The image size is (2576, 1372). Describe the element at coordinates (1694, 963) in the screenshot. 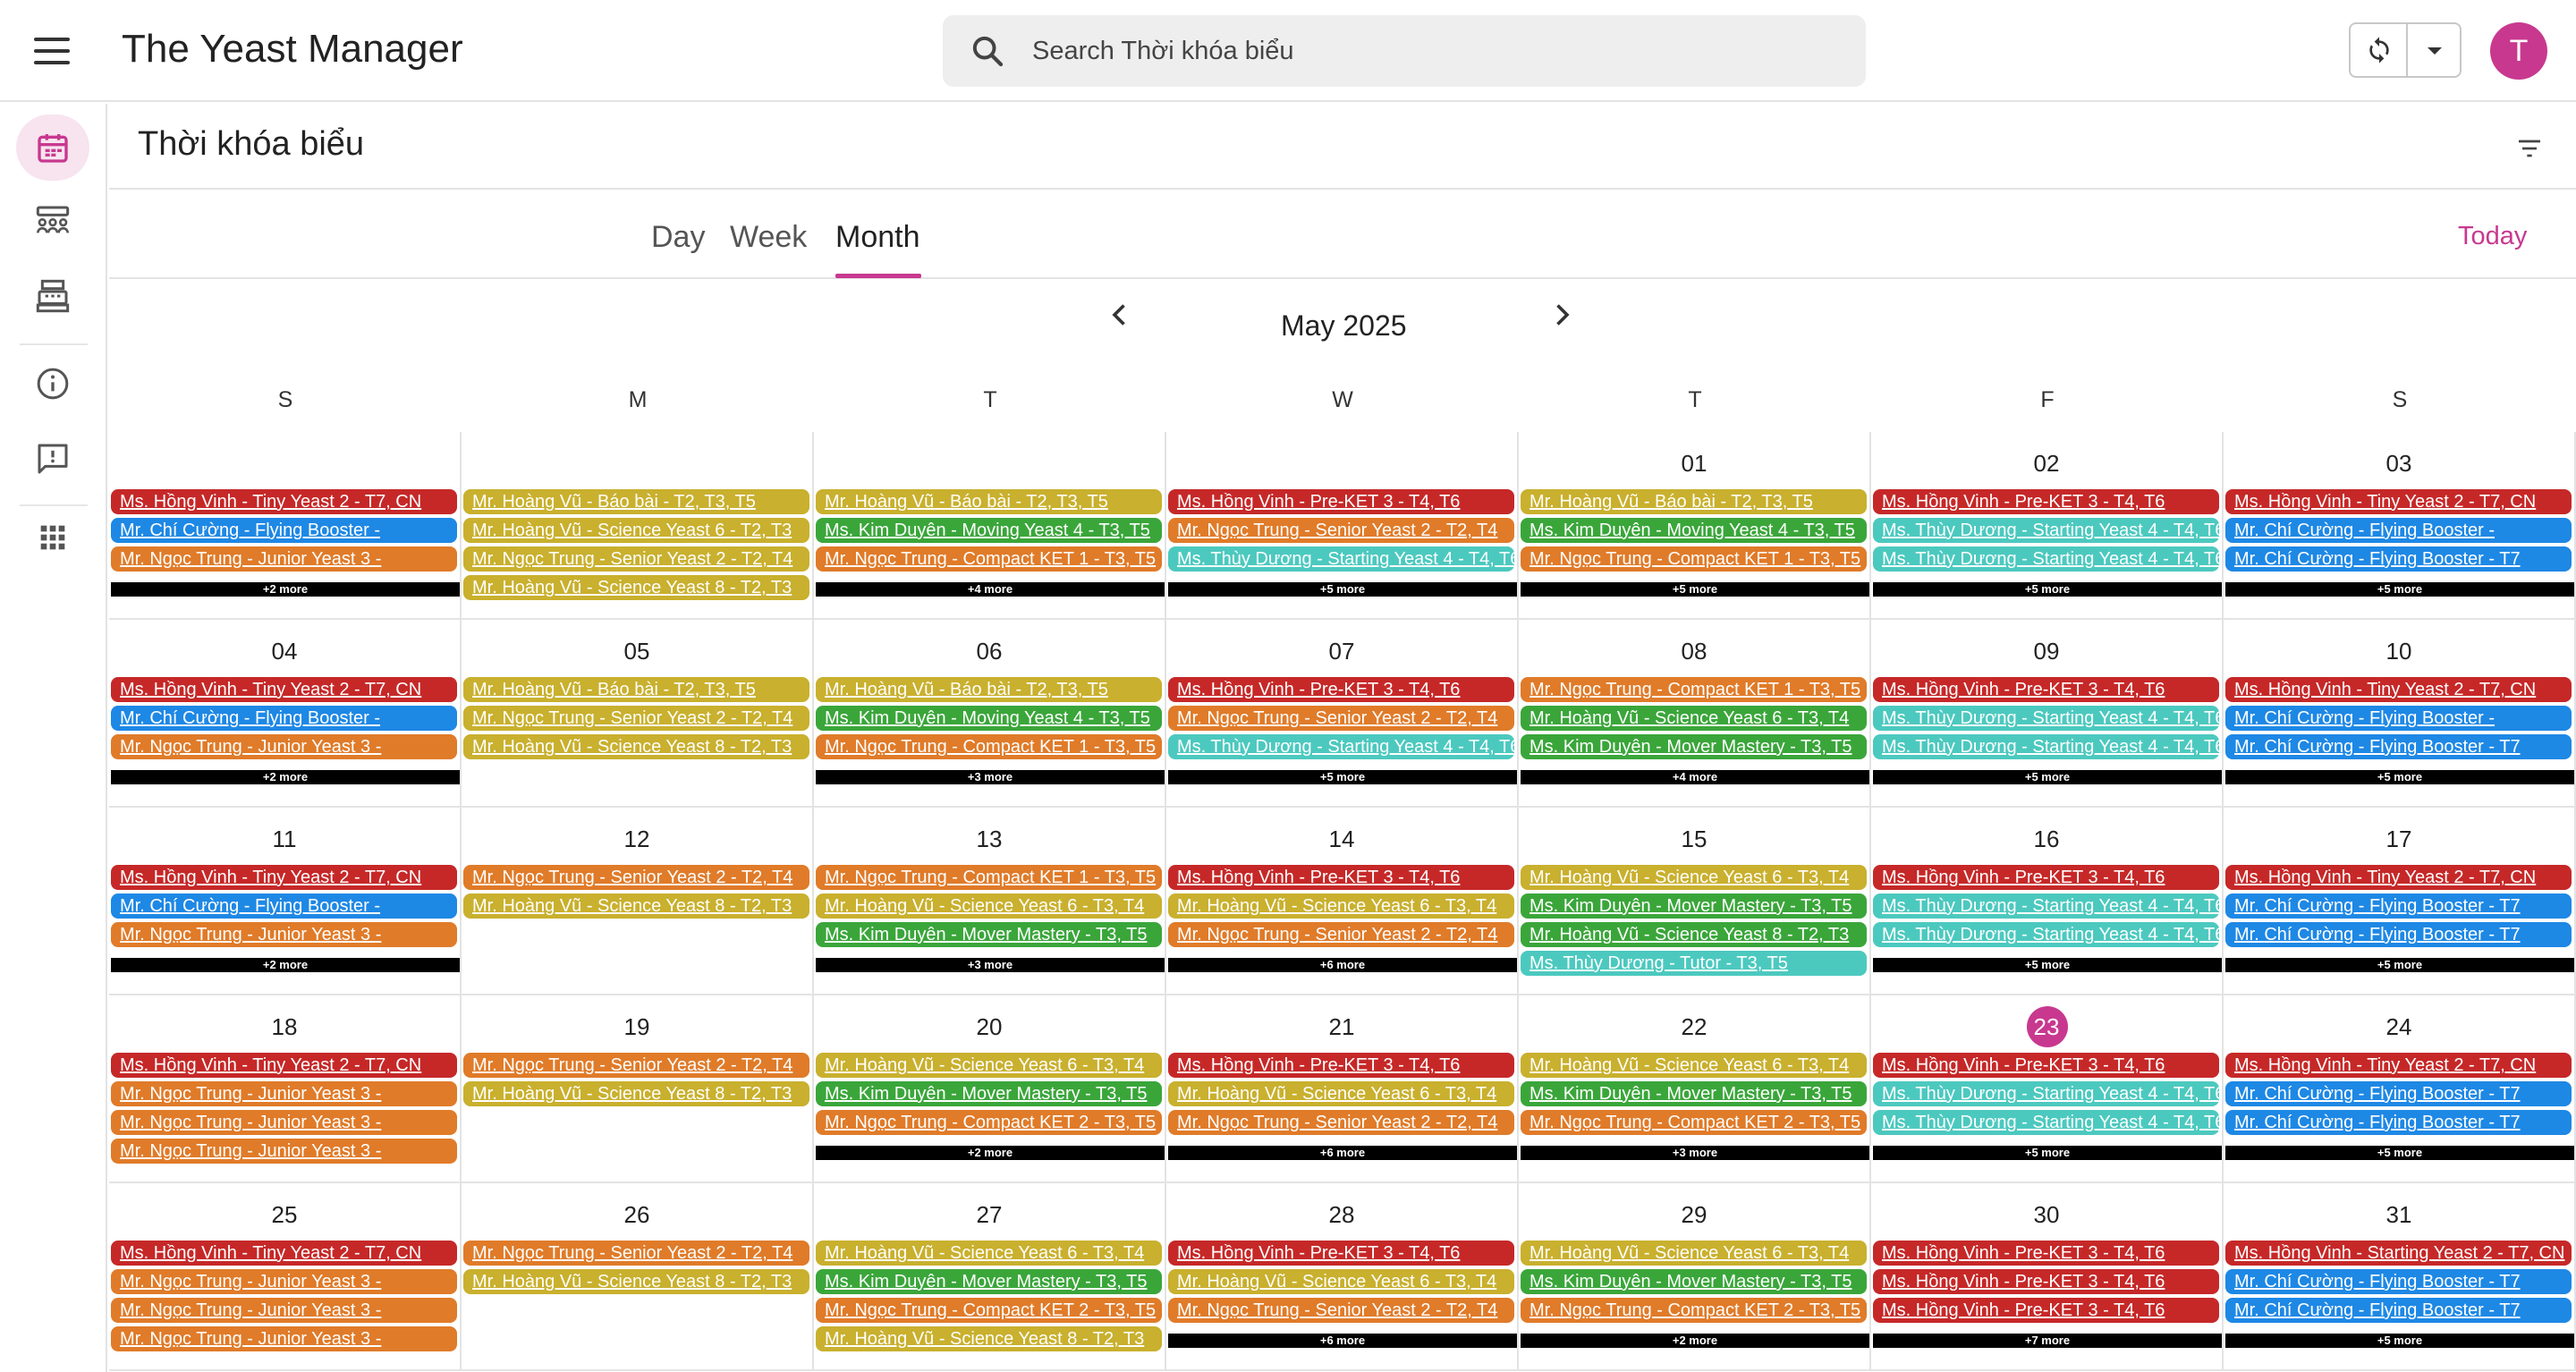

I see `event-chip: Ms. Thùy Dương - Tutor - T3, T5` at that location.